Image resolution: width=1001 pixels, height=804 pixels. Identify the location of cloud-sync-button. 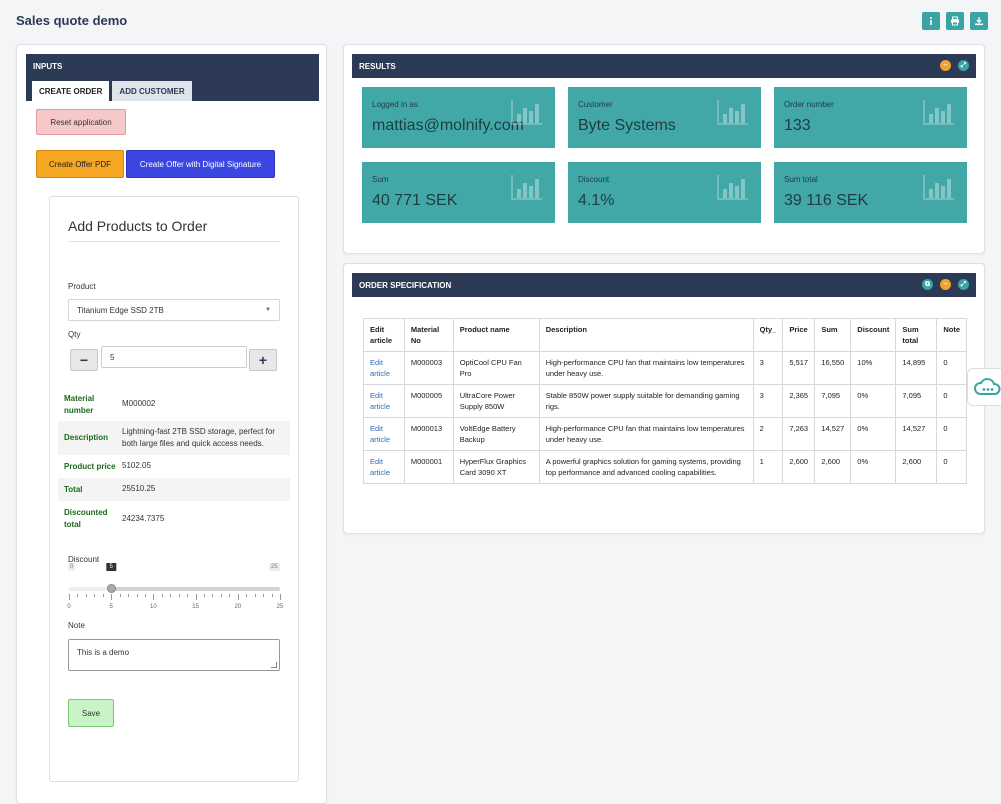
(984, 387).